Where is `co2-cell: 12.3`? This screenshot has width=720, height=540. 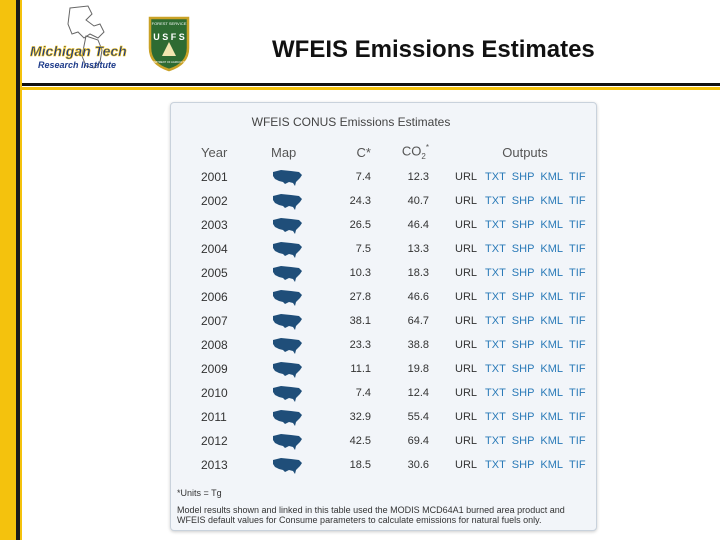 co2-cell: 12.3 is located at coordinates (418, 177).